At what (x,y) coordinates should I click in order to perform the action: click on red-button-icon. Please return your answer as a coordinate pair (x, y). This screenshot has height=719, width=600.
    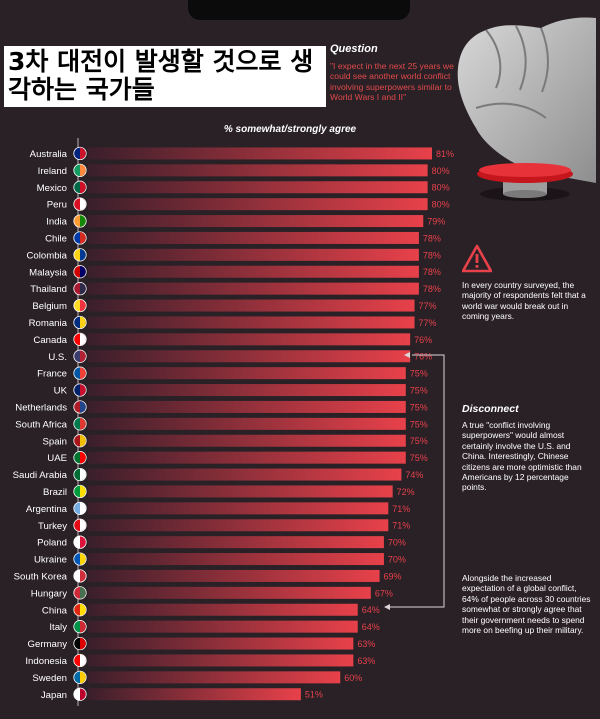
    Looking at the image, I should click on (525, 182).